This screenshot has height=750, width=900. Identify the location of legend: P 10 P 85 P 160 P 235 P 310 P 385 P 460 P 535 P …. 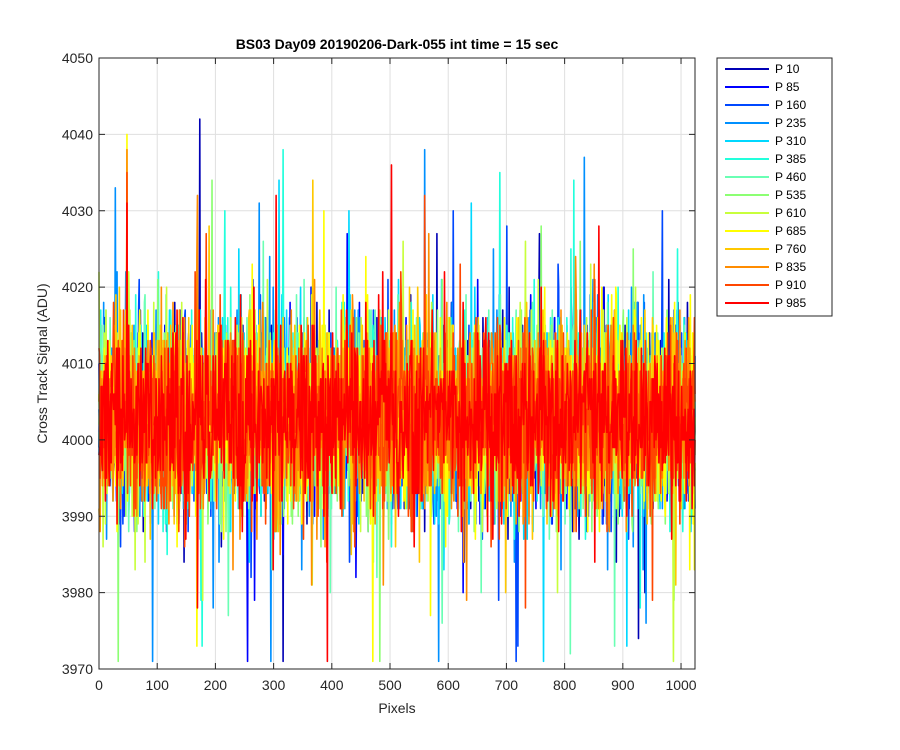
(774, 187).